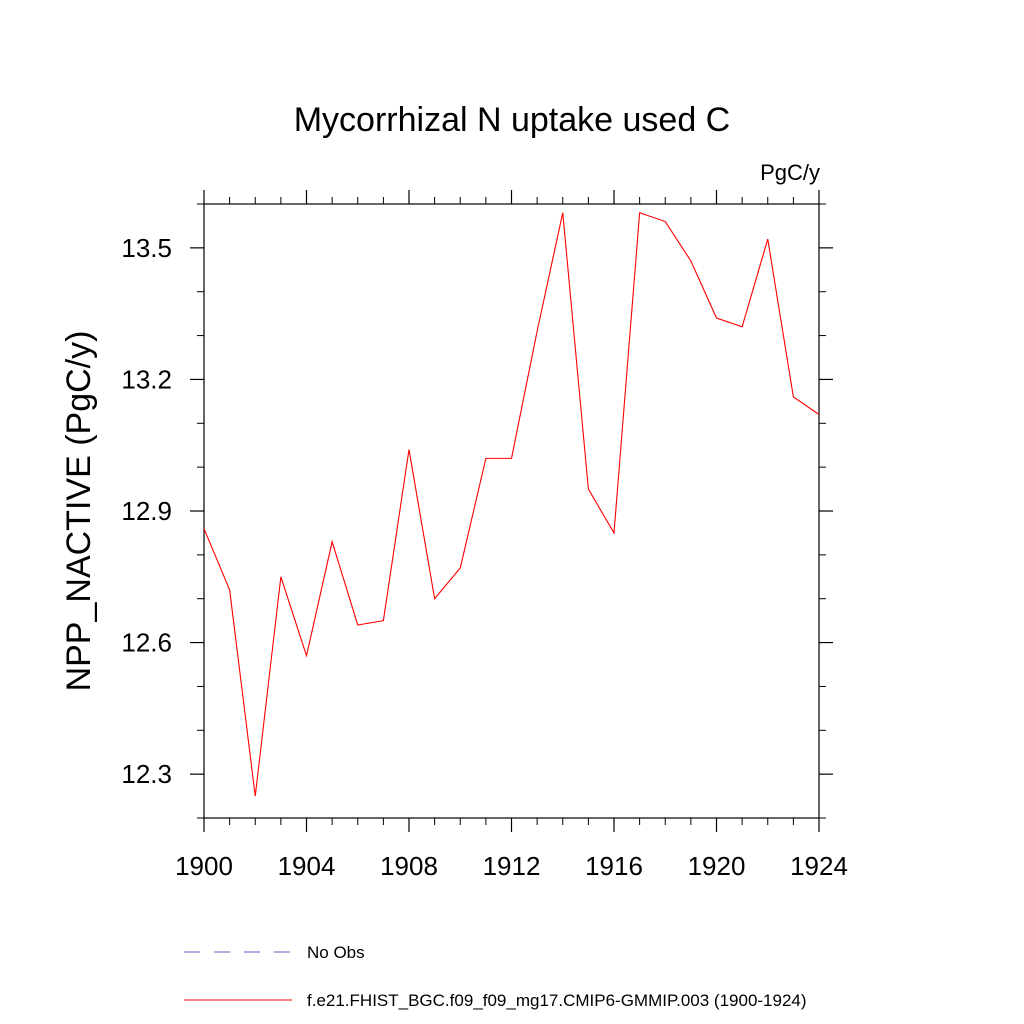 The width and height of the screenshot is (1024, 1024). I want to click on x-tick-label: 1904, so click(307, 866).